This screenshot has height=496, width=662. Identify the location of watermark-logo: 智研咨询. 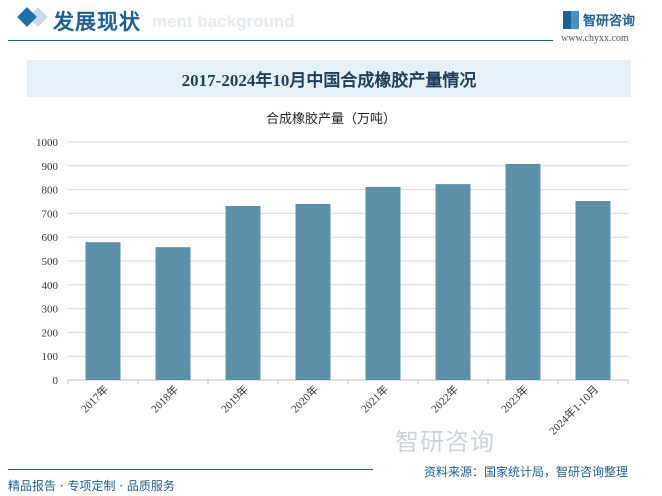
(445, 442).